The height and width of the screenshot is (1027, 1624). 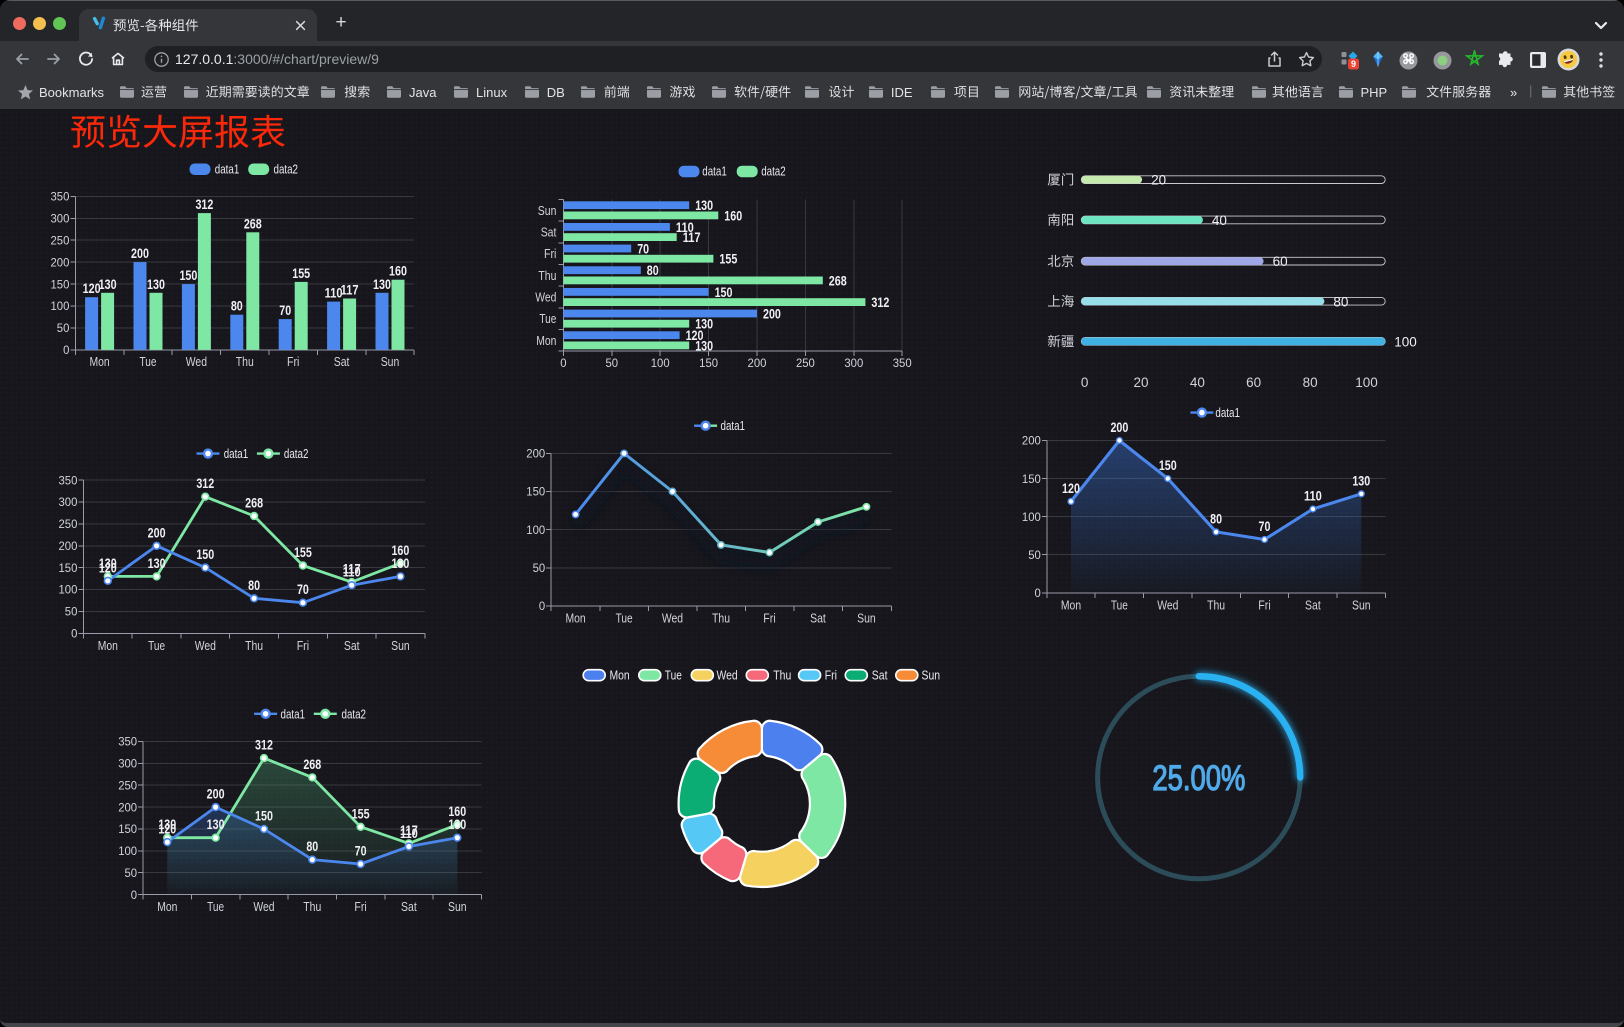 What do you see at coordinates (1353, 64) in the screenshot?
I see `svg-text: 9` at bounding box center [1353, 64].